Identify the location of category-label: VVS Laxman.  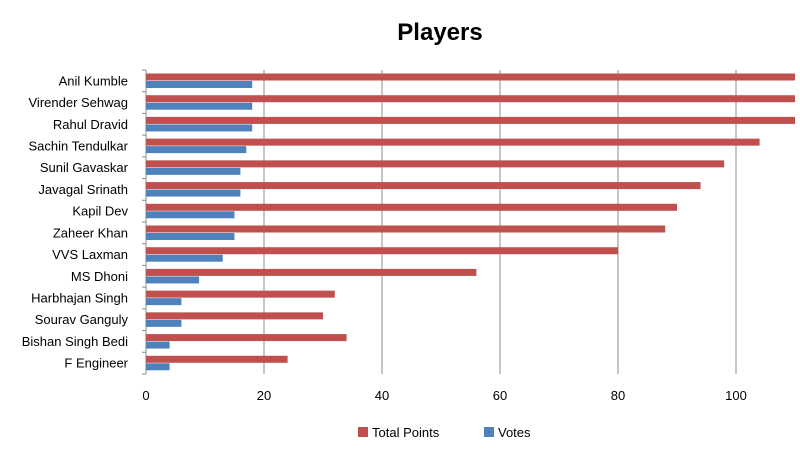
(90, 254).